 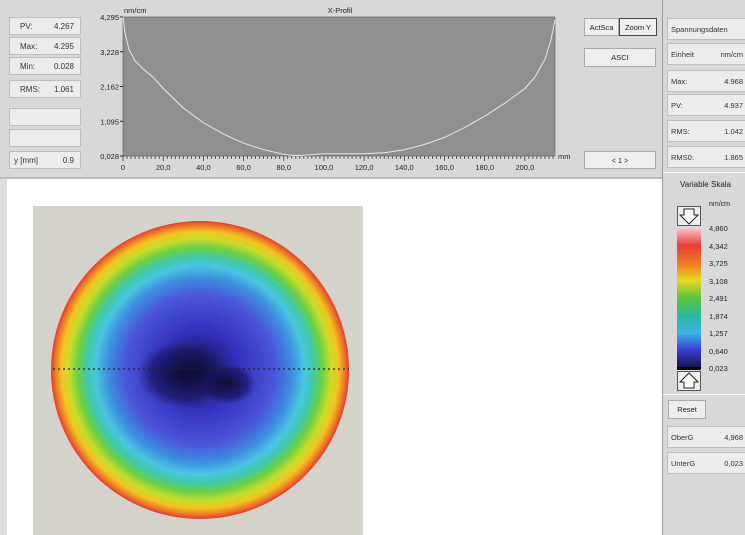 I want to click on einheit-field: Einheit nm/cm, so click(x=706, y=54).